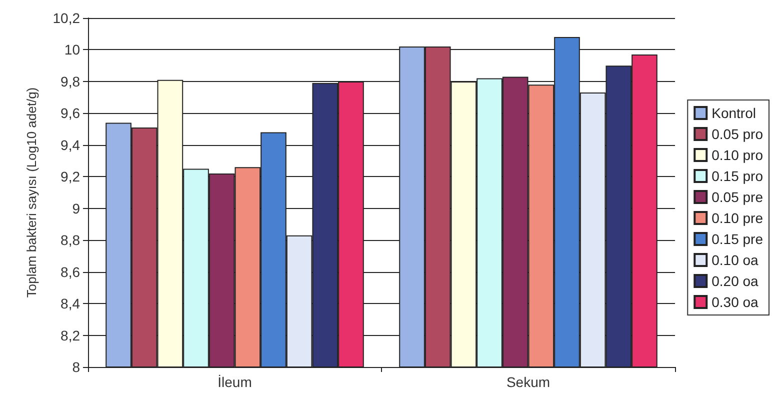 The width and height of the screenshot is (783, 415). Describe the element at coordinates (72, 50) in the screenshot. I see `y-tick-label: 10` at that location.